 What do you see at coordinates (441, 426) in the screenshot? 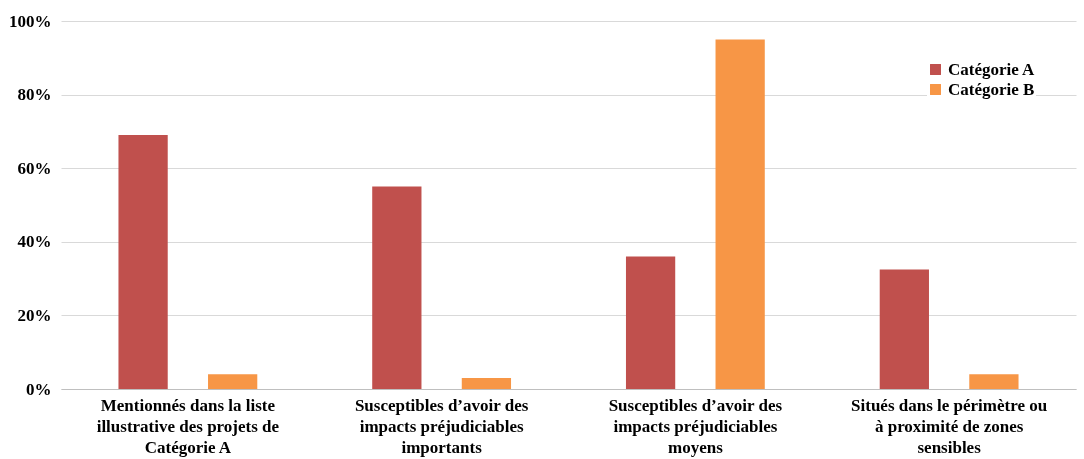
I see `x-tick-label: Susceptibles d’avoir des impacts préjudiciables importants` at bounding box center [441, 426].